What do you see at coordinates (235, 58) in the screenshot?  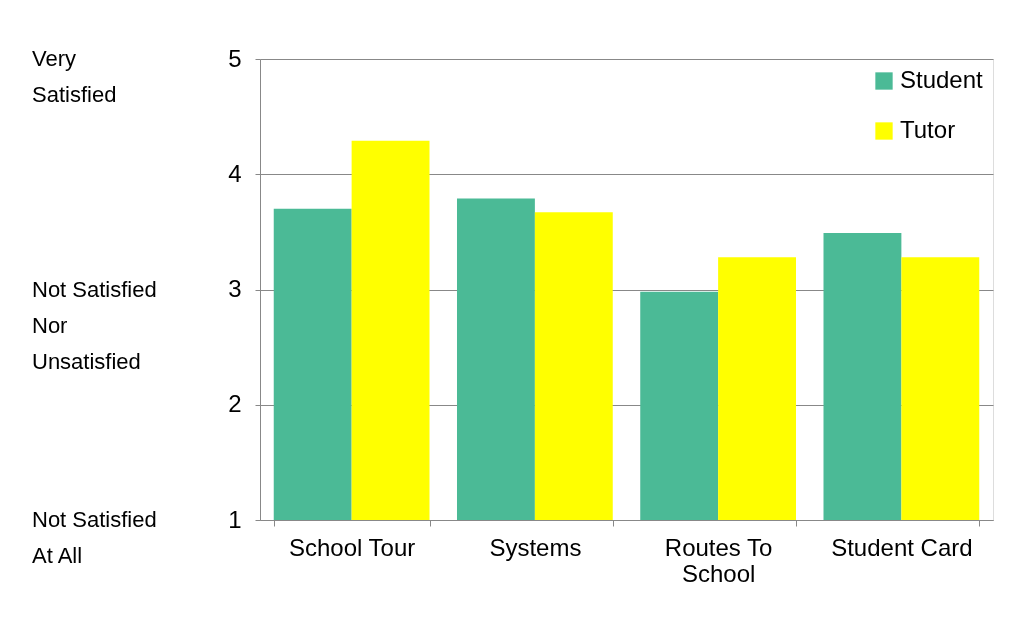 I see `y-tick-label: 5` at bounding box center [235, 58].